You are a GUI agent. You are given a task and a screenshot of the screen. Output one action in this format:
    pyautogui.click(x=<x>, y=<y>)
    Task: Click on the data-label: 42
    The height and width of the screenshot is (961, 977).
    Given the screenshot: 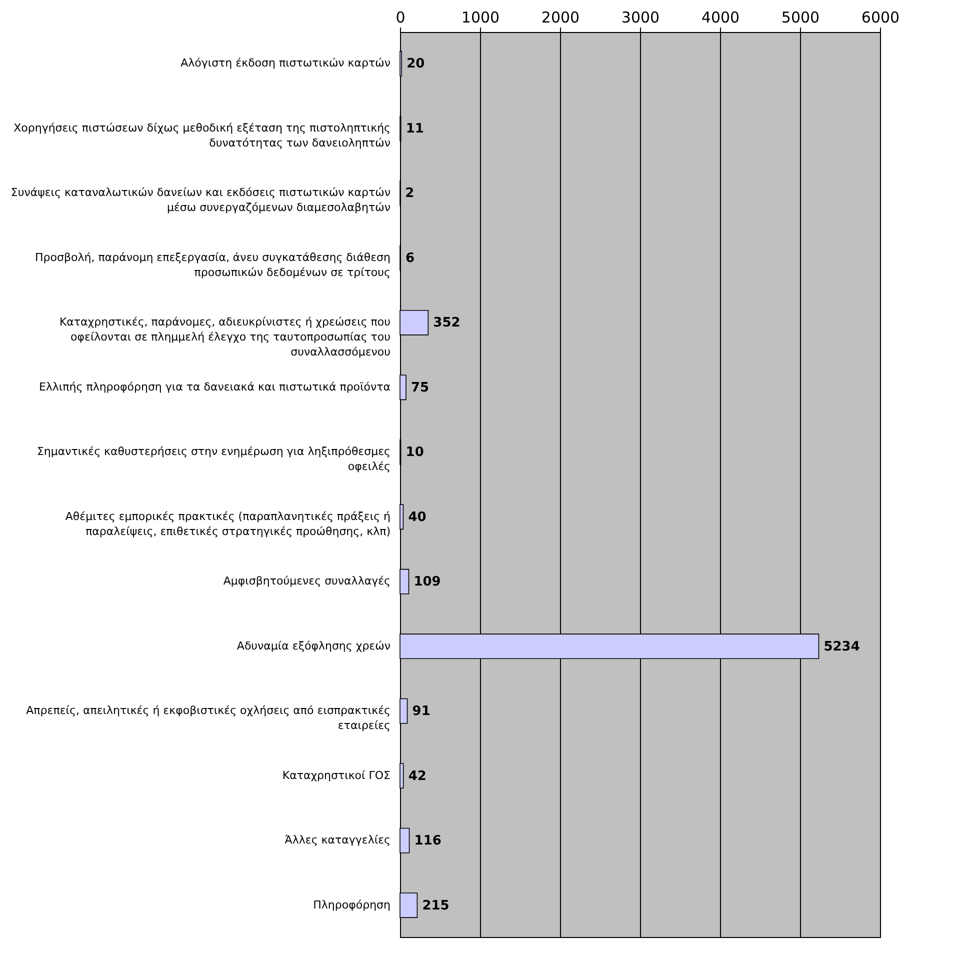 What is the action you would take?
    pyautogui.click(x=417, y=776)
    